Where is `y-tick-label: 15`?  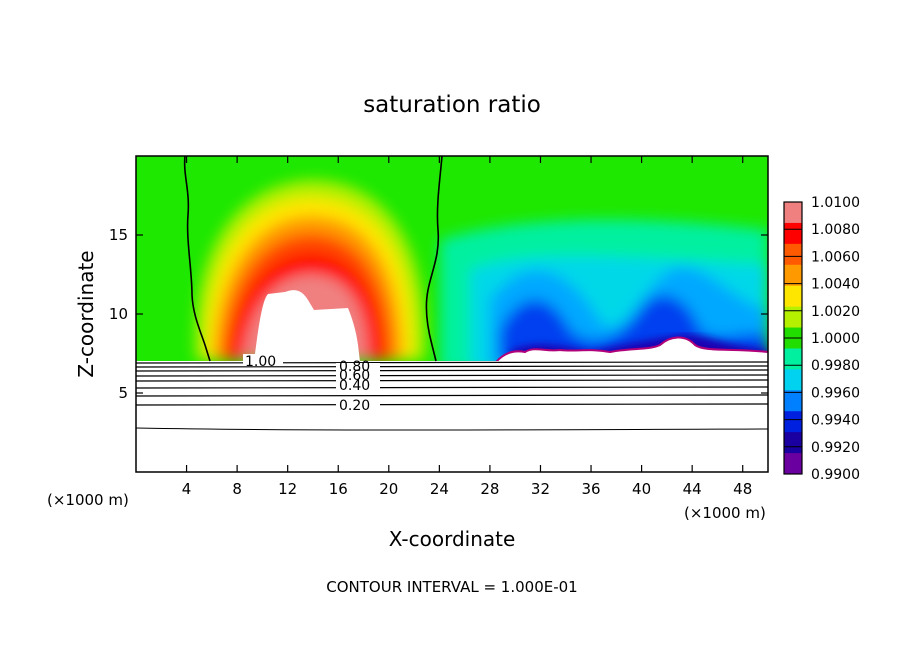
y-tick-label: 15 is located at coordinates (118, 235).